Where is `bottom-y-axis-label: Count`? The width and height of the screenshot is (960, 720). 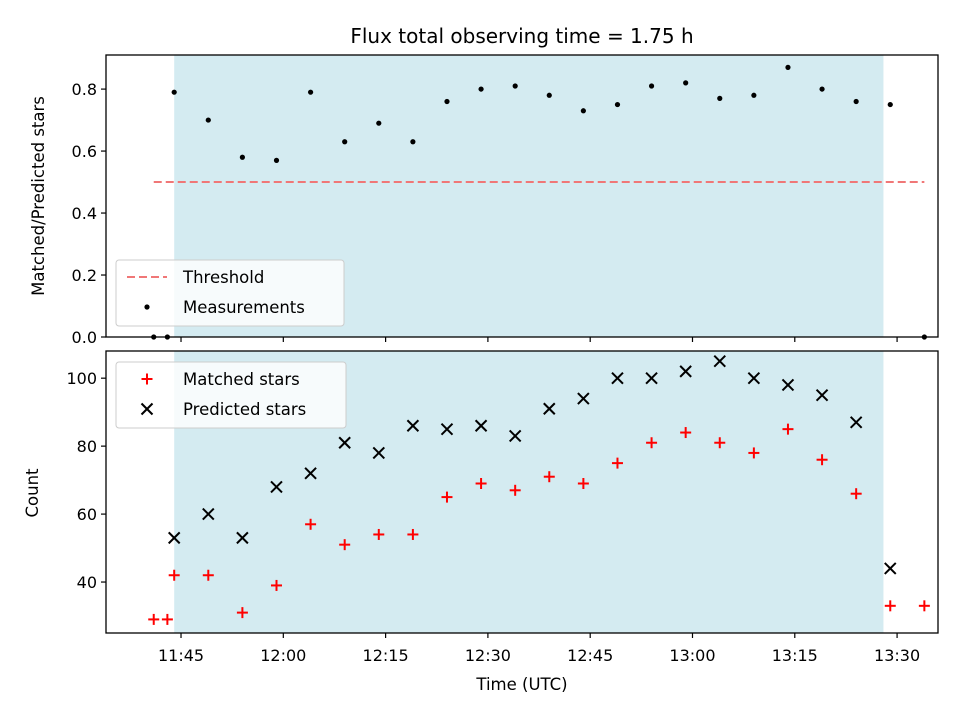 bottom-y-axis-label: Count is located at coordinates (32, 493).